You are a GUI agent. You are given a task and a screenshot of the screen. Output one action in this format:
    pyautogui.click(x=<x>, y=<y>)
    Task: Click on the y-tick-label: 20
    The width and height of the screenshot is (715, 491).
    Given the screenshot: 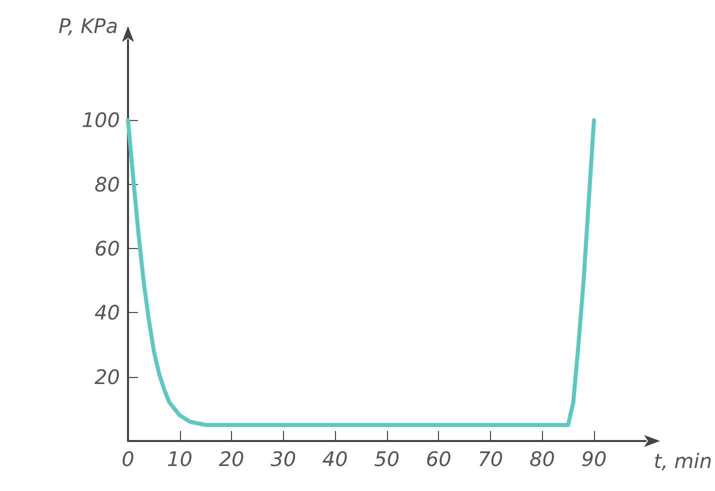 What is the action you would take?
    pyautogui.click(x=107, y=376)
    